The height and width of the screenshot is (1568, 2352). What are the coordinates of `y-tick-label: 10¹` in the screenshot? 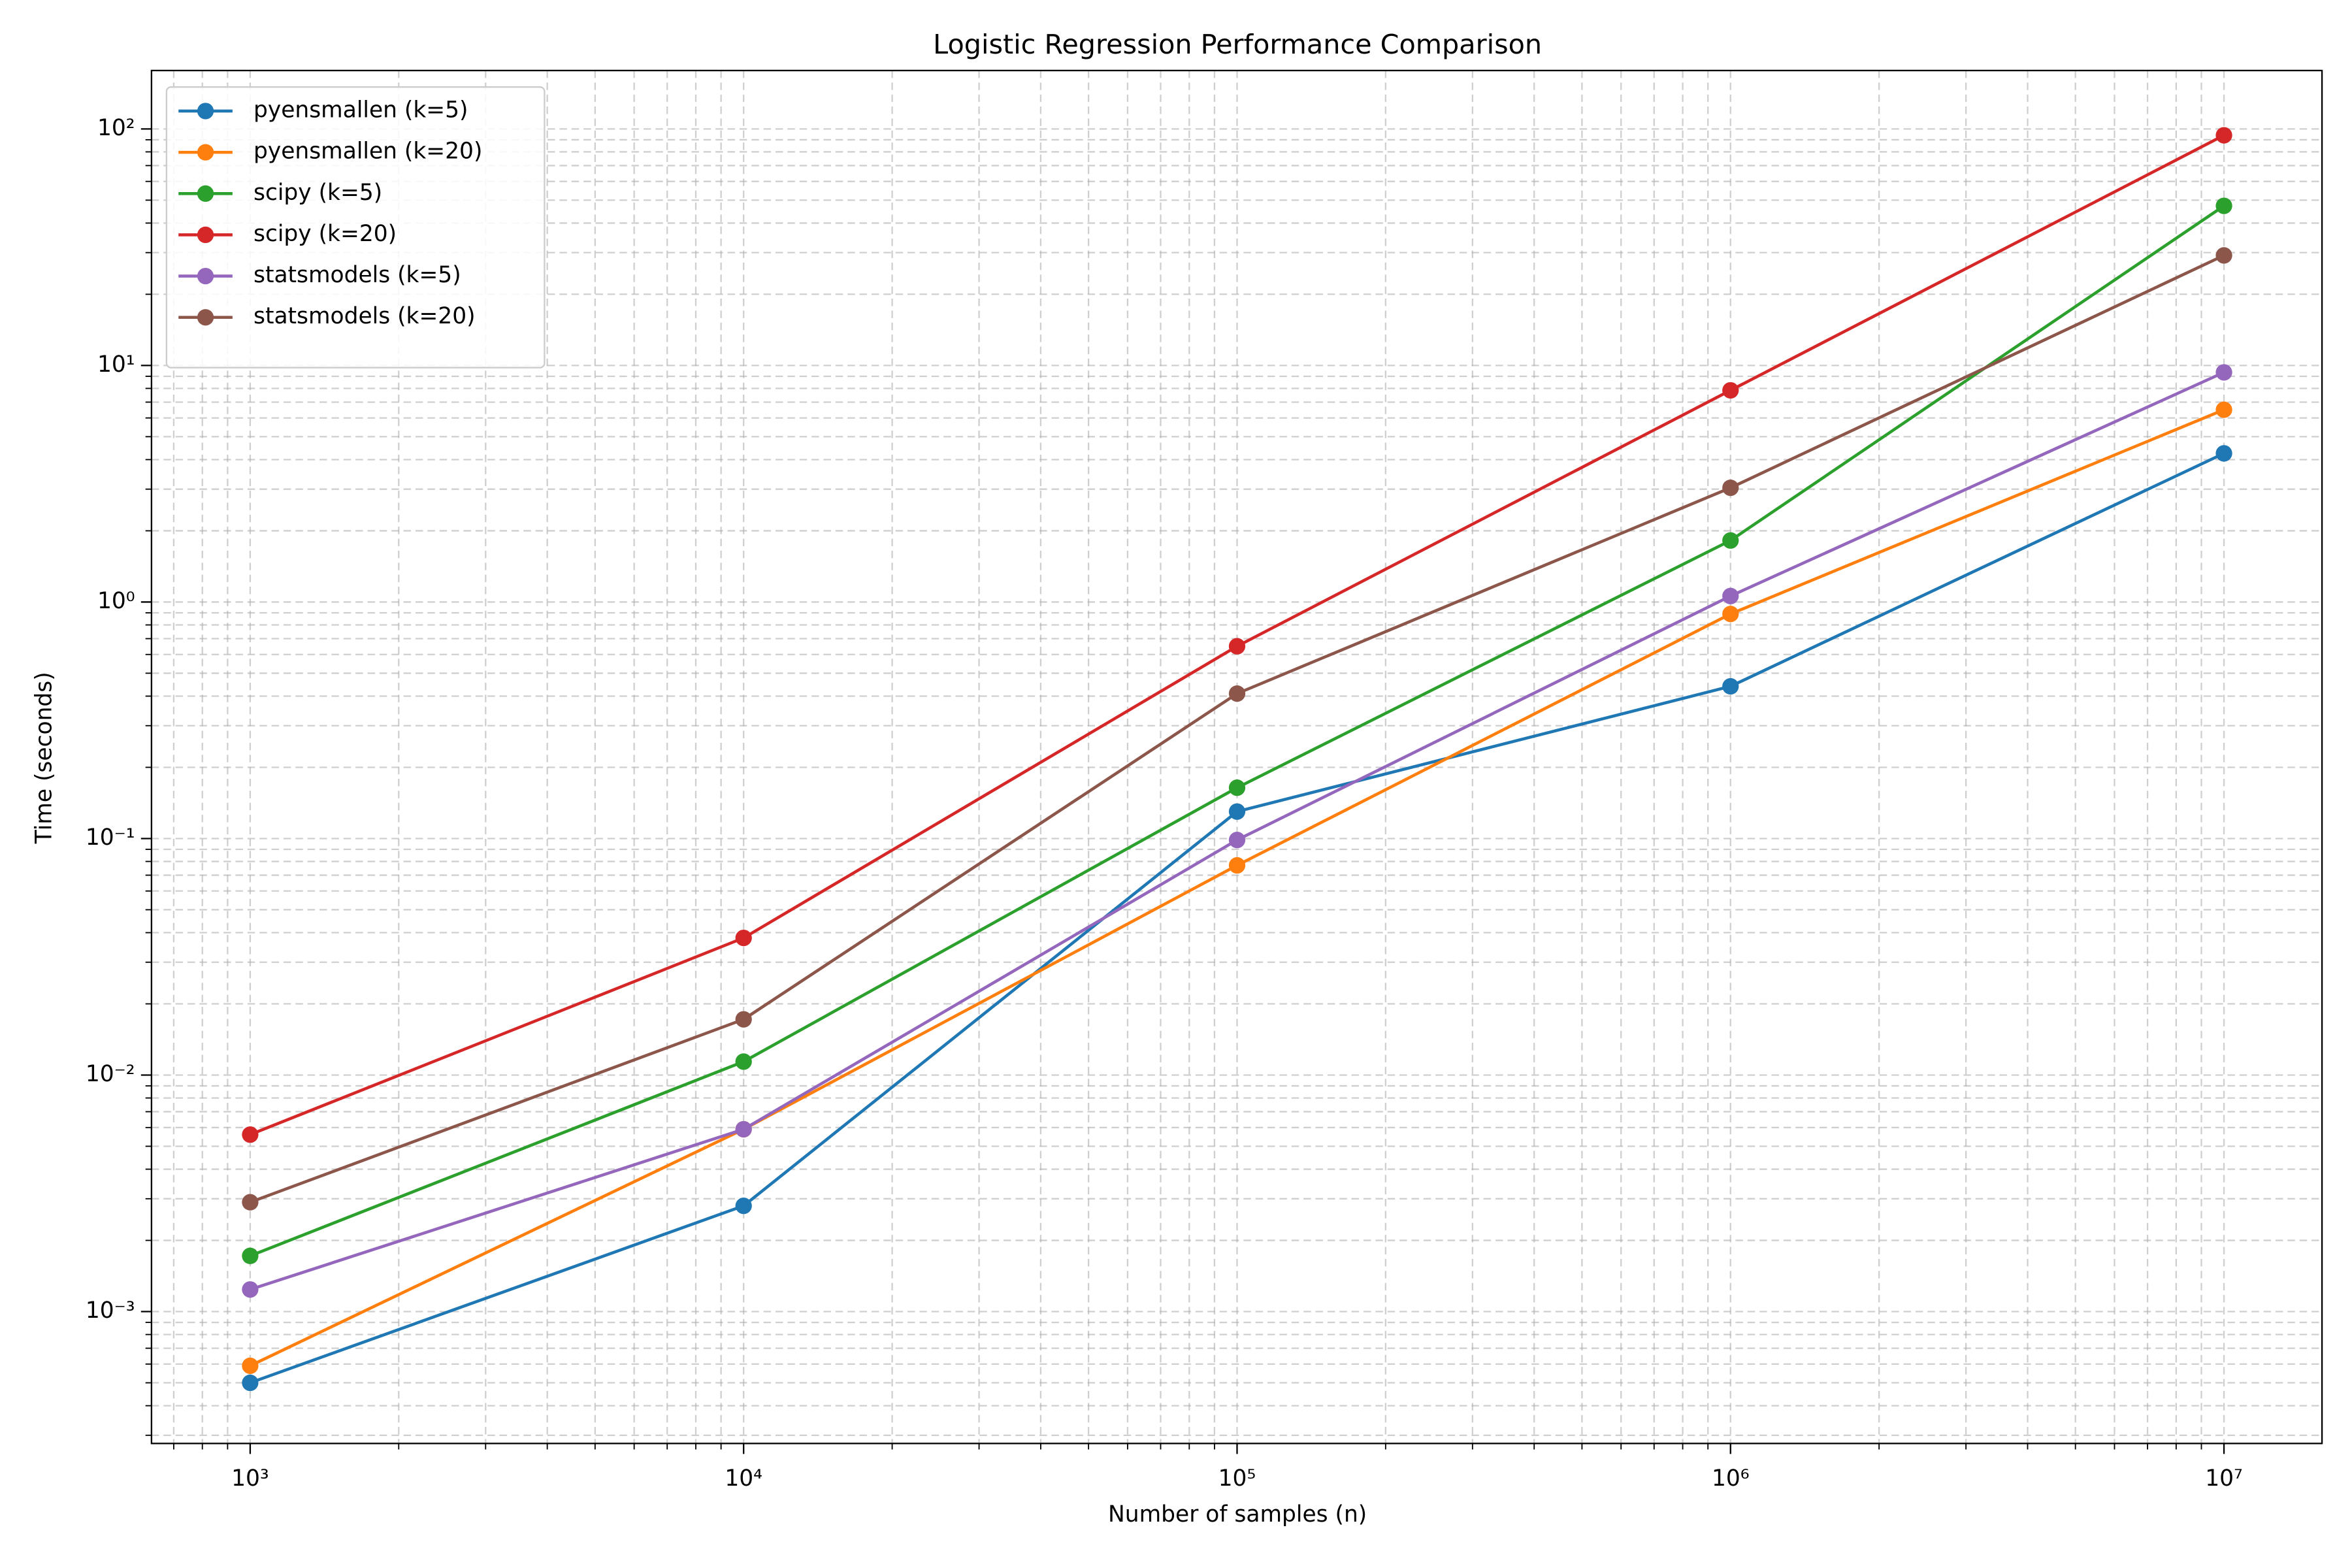 It's located at (116, 364).